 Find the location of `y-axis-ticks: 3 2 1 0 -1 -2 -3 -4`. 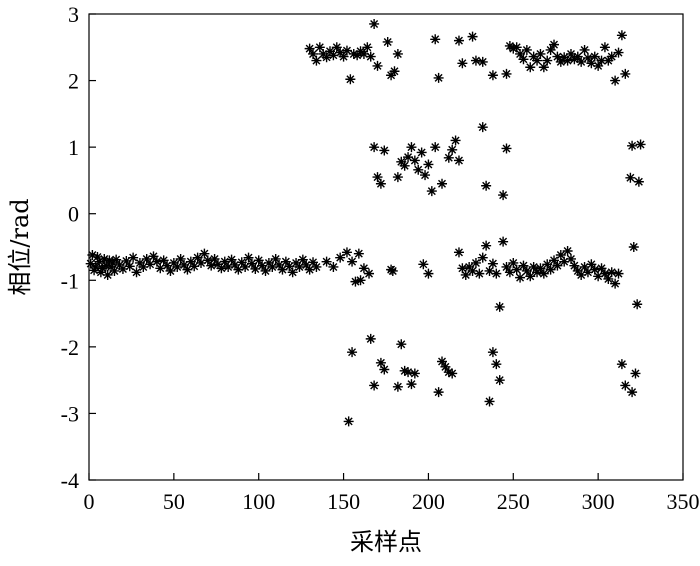

y-axis-ticks: 3 2 1 0 -1 -2 -3 -4 is located at coordinates (78, 247).